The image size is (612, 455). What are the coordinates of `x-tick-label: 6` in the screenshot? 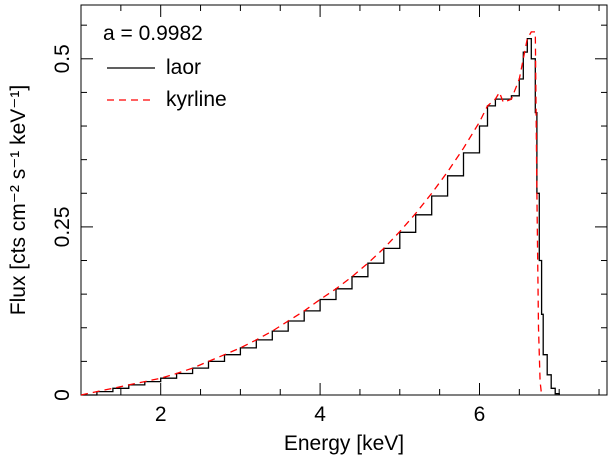 It's located at (480, 414).